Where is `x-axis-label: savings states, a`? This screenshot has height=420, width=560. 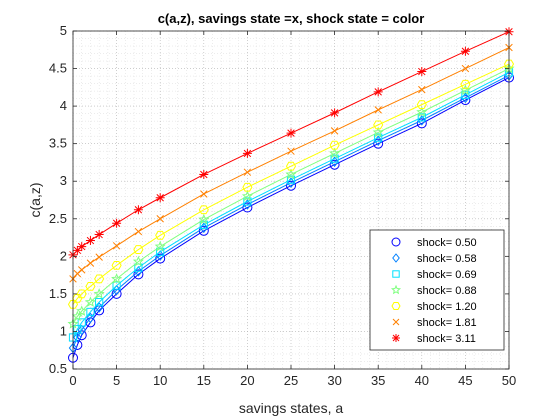 x-axis-label: savings states, a is located at coordinates (291, 408).